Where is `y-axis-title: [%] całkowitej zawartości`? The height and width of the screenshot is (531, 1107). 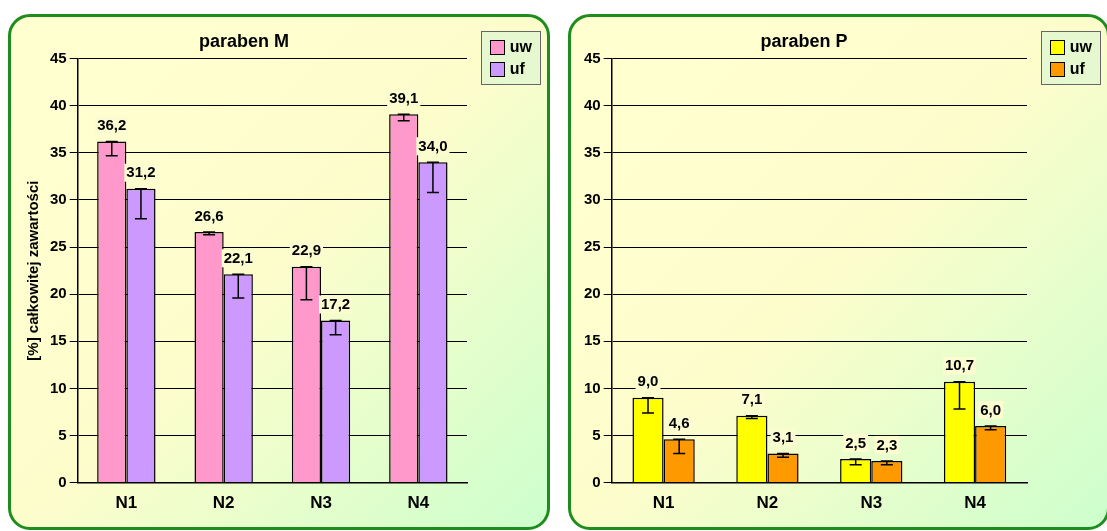
y-axis-title: [%] całkowitej zawartości is located at coordinates (33, 270).